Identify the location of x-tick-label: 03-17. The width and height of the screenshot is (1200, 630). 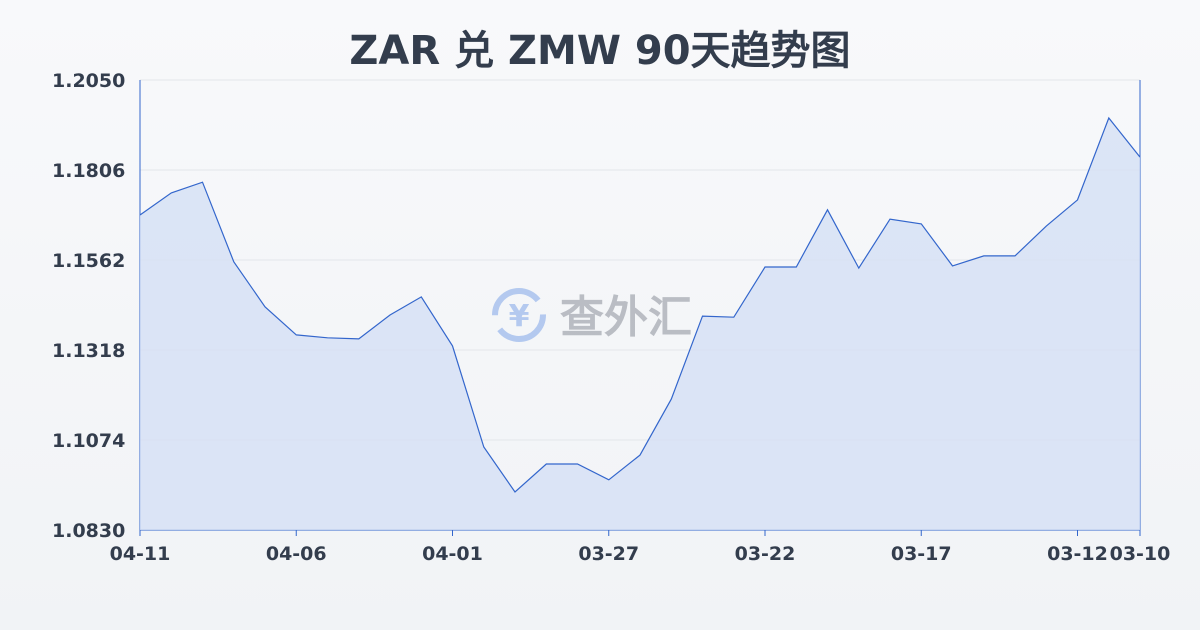
(921, 554).